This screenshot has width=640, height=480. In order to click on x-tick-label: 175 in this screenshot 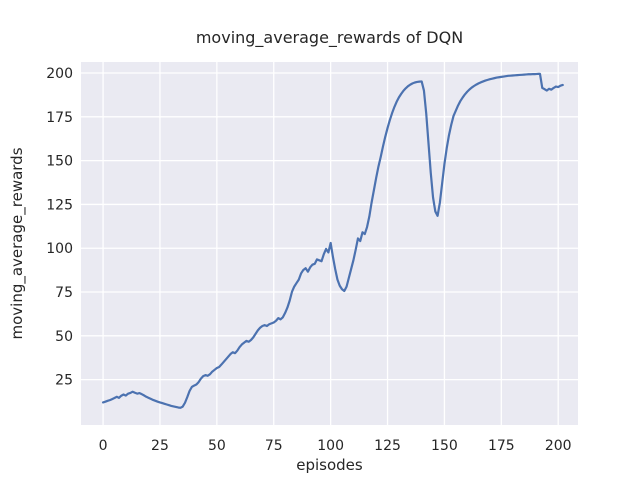, I will do `click(501, 446)`.